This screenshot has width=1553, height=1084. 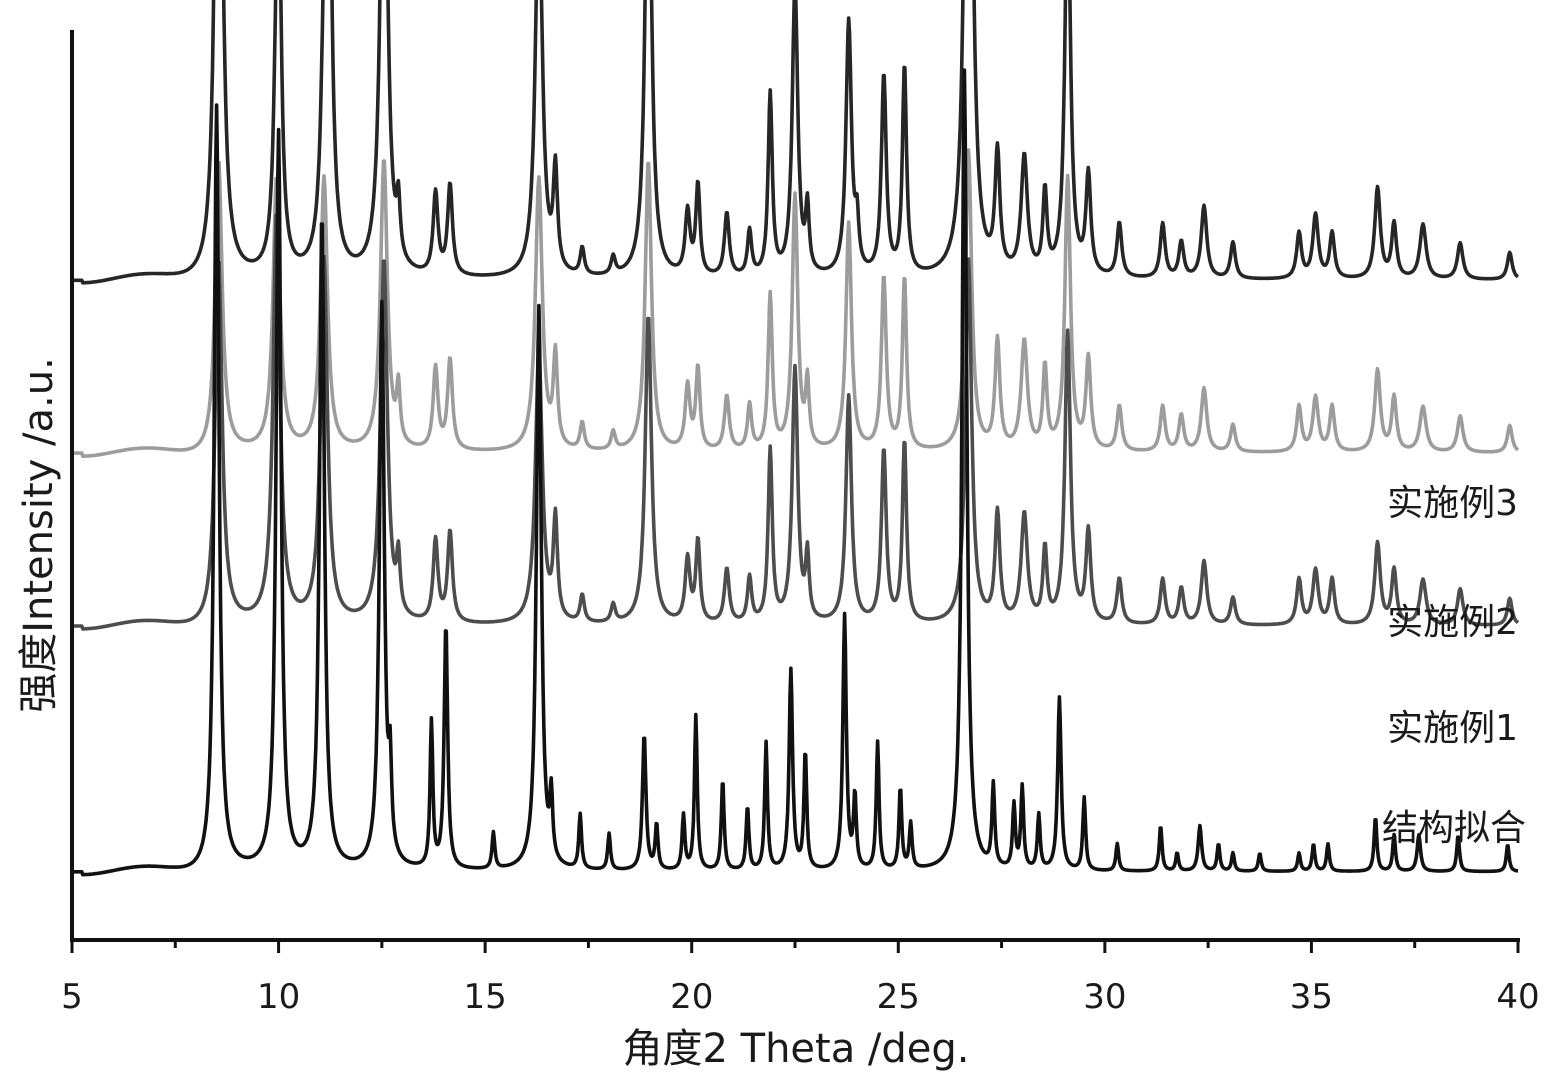 I want to click on x-tick-label: 5, so click(x=72, y=997).